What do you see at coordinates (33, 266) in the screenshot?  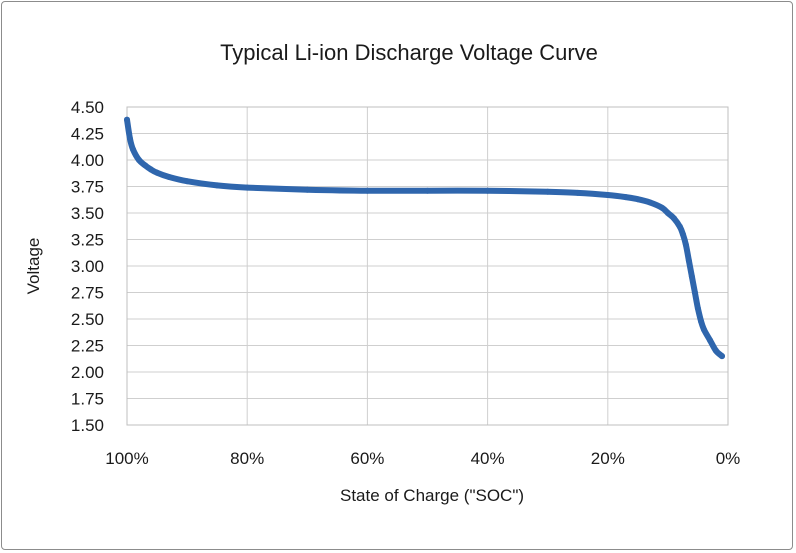 I see `y-axis-label: Voltage` at bounding box center [33, 266].